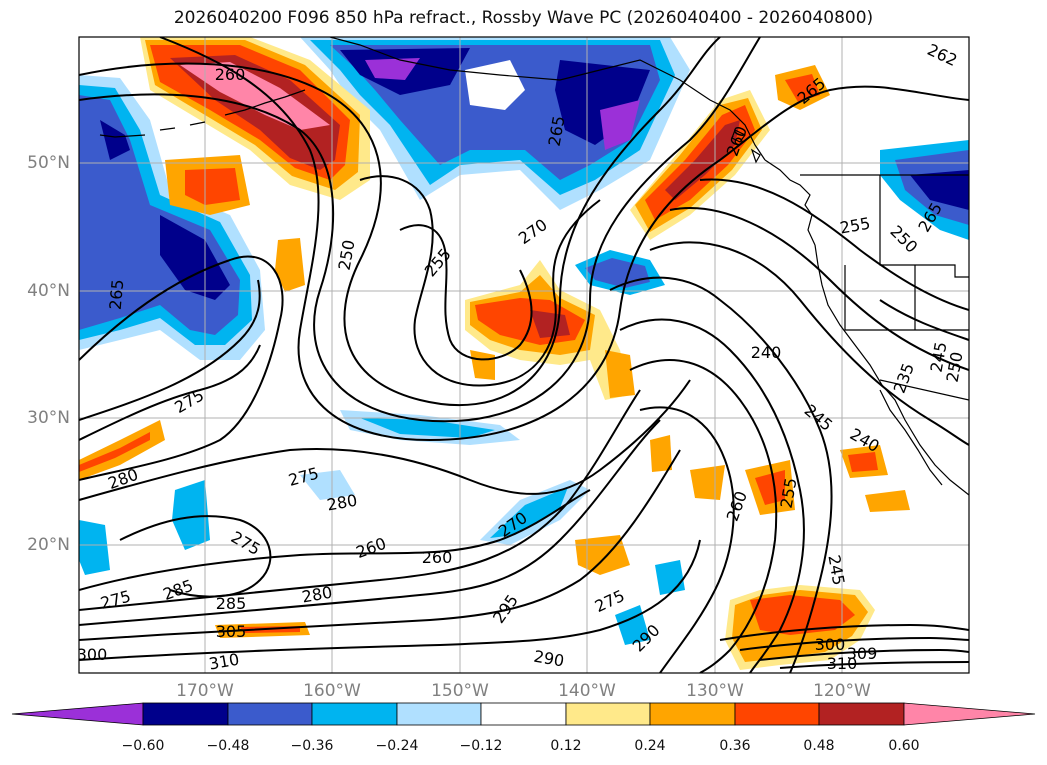 The width and height of the screenshot is (1047, 765). I want to click on negative-region-northeast-edge-deep, so click(939, 190).